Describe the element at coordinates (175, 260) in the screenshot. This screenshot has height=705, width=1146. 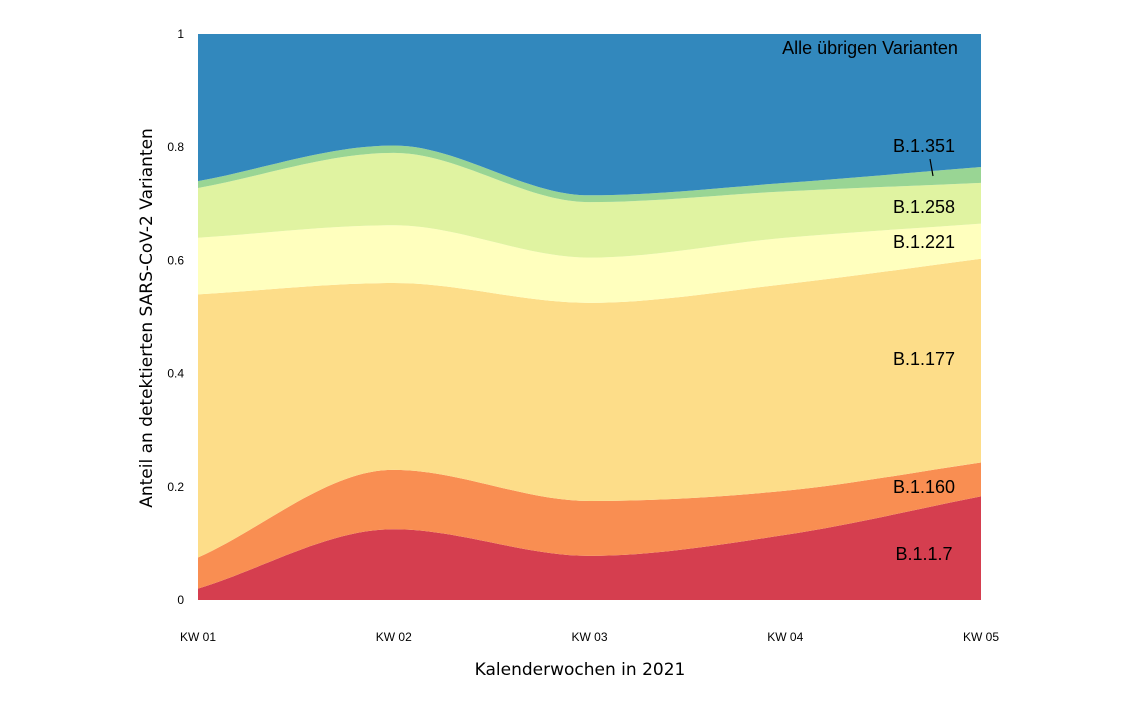
I see `y-tick-label: 0.6` at that location.